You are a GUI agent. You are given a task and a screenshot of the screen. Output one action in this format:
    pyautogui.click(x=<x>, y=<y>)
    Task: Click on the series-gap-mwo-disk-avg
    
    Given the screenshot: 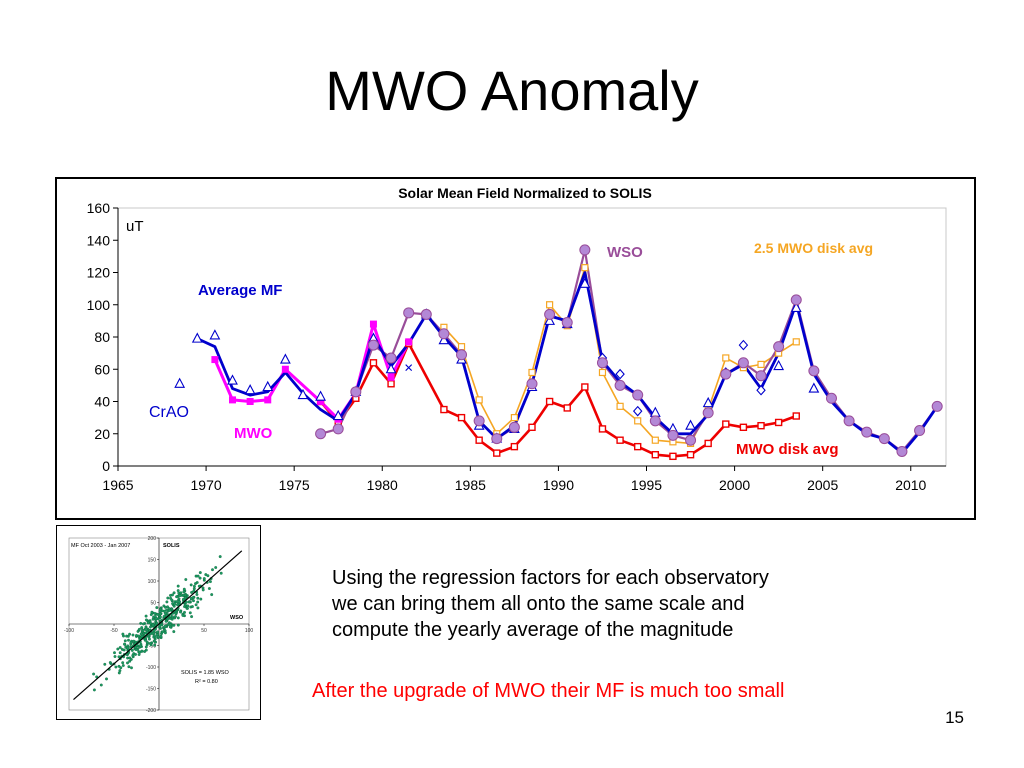 What is the action you would take?
    pyautogui.click(x=426, y=376)
    